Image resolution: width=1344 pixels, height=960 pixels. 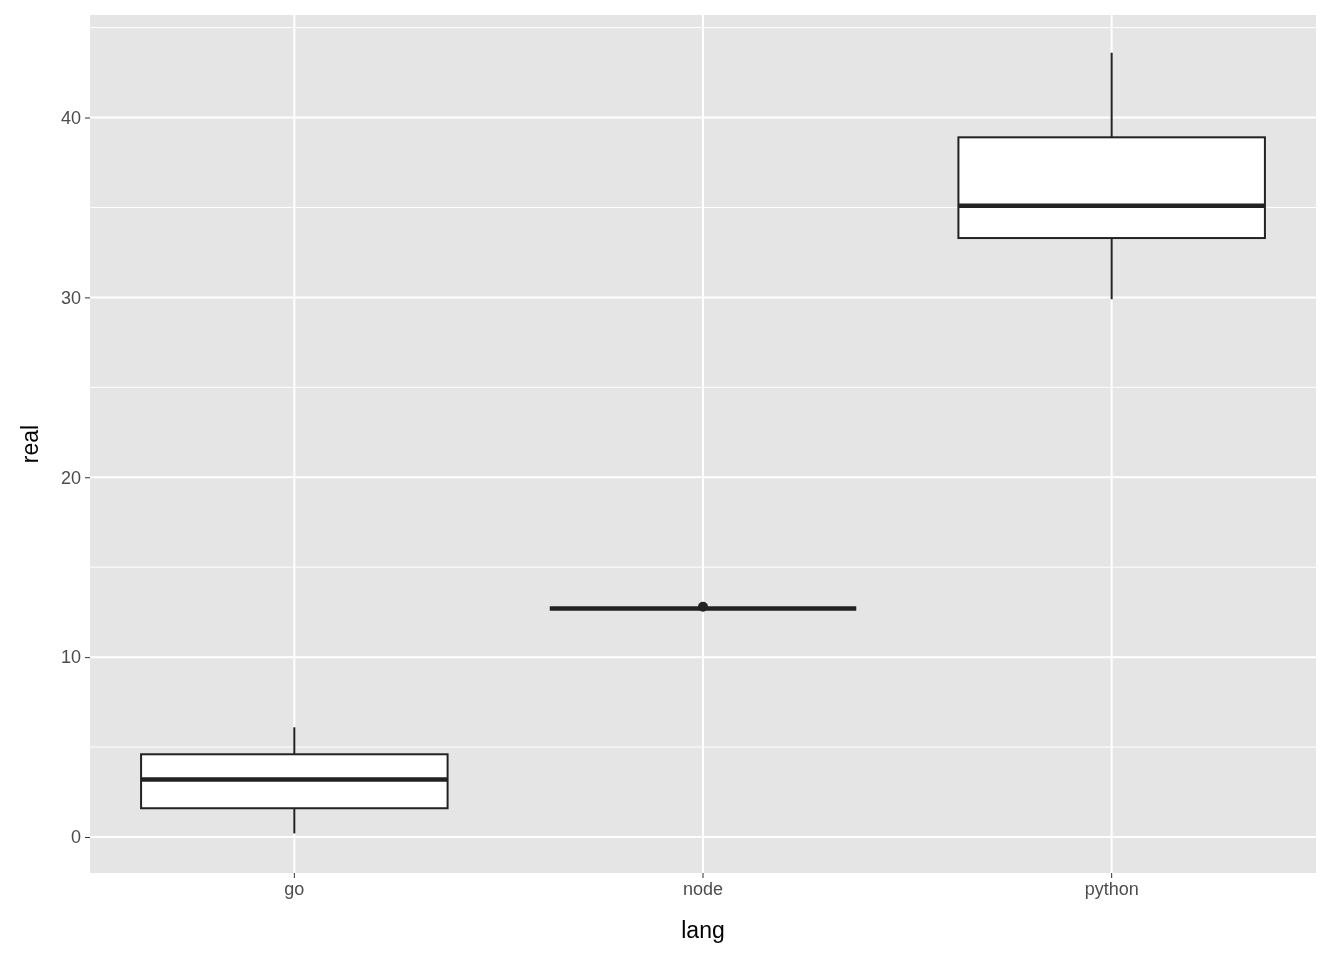 I want to click on x-tick-label: python, so click(x=1111, y=888).